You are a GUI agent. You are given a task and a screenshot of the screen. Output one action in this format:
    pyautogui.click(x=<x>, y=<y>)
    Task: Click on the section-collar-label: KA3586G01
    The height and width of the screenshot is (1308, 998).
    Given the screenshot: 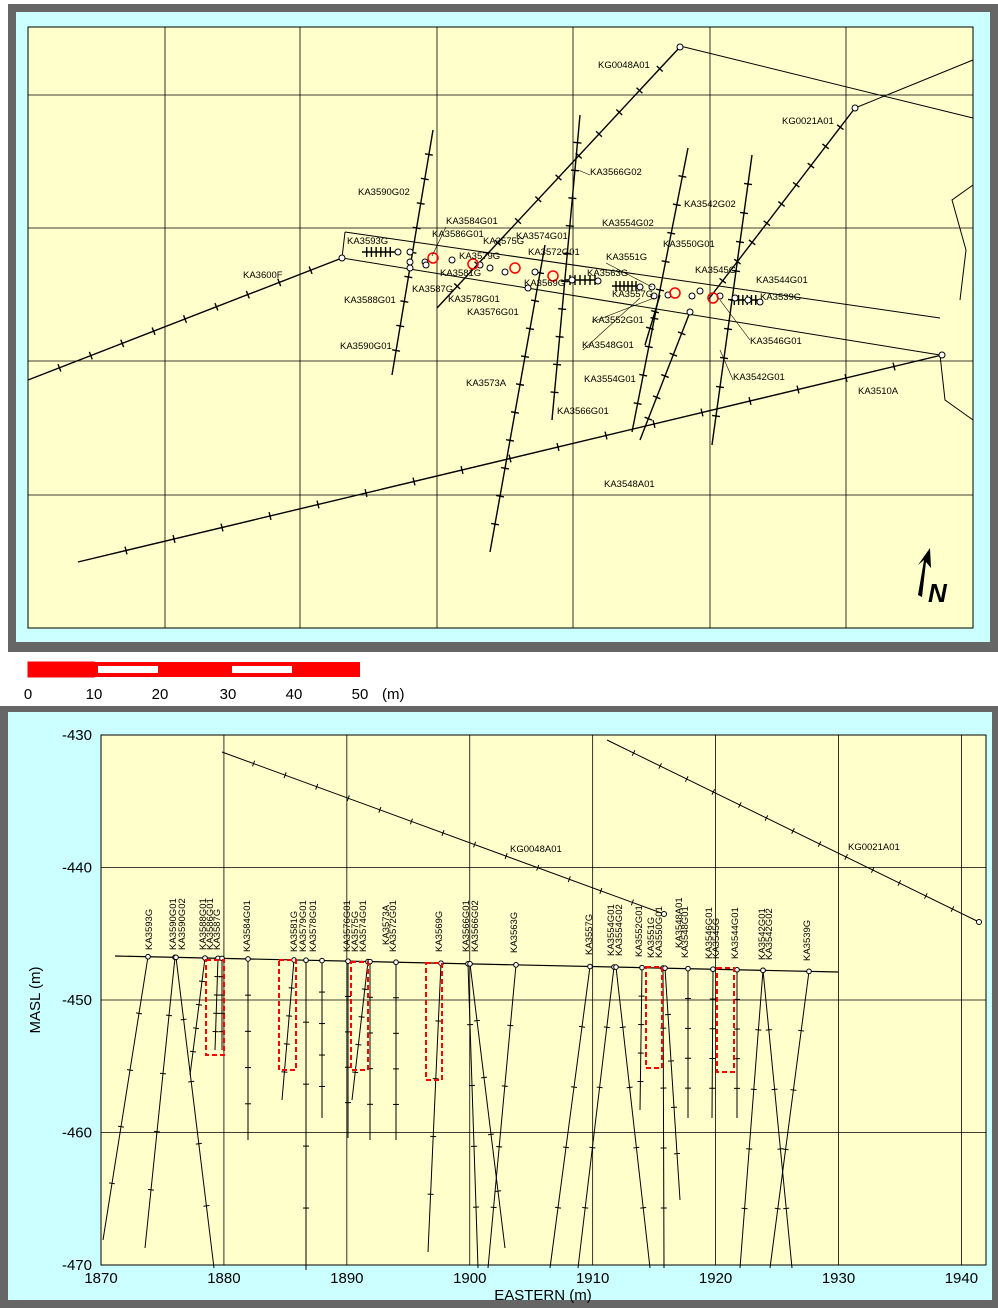 What is the action you would take?
    pyautogui.click(x=210, y=924)
    